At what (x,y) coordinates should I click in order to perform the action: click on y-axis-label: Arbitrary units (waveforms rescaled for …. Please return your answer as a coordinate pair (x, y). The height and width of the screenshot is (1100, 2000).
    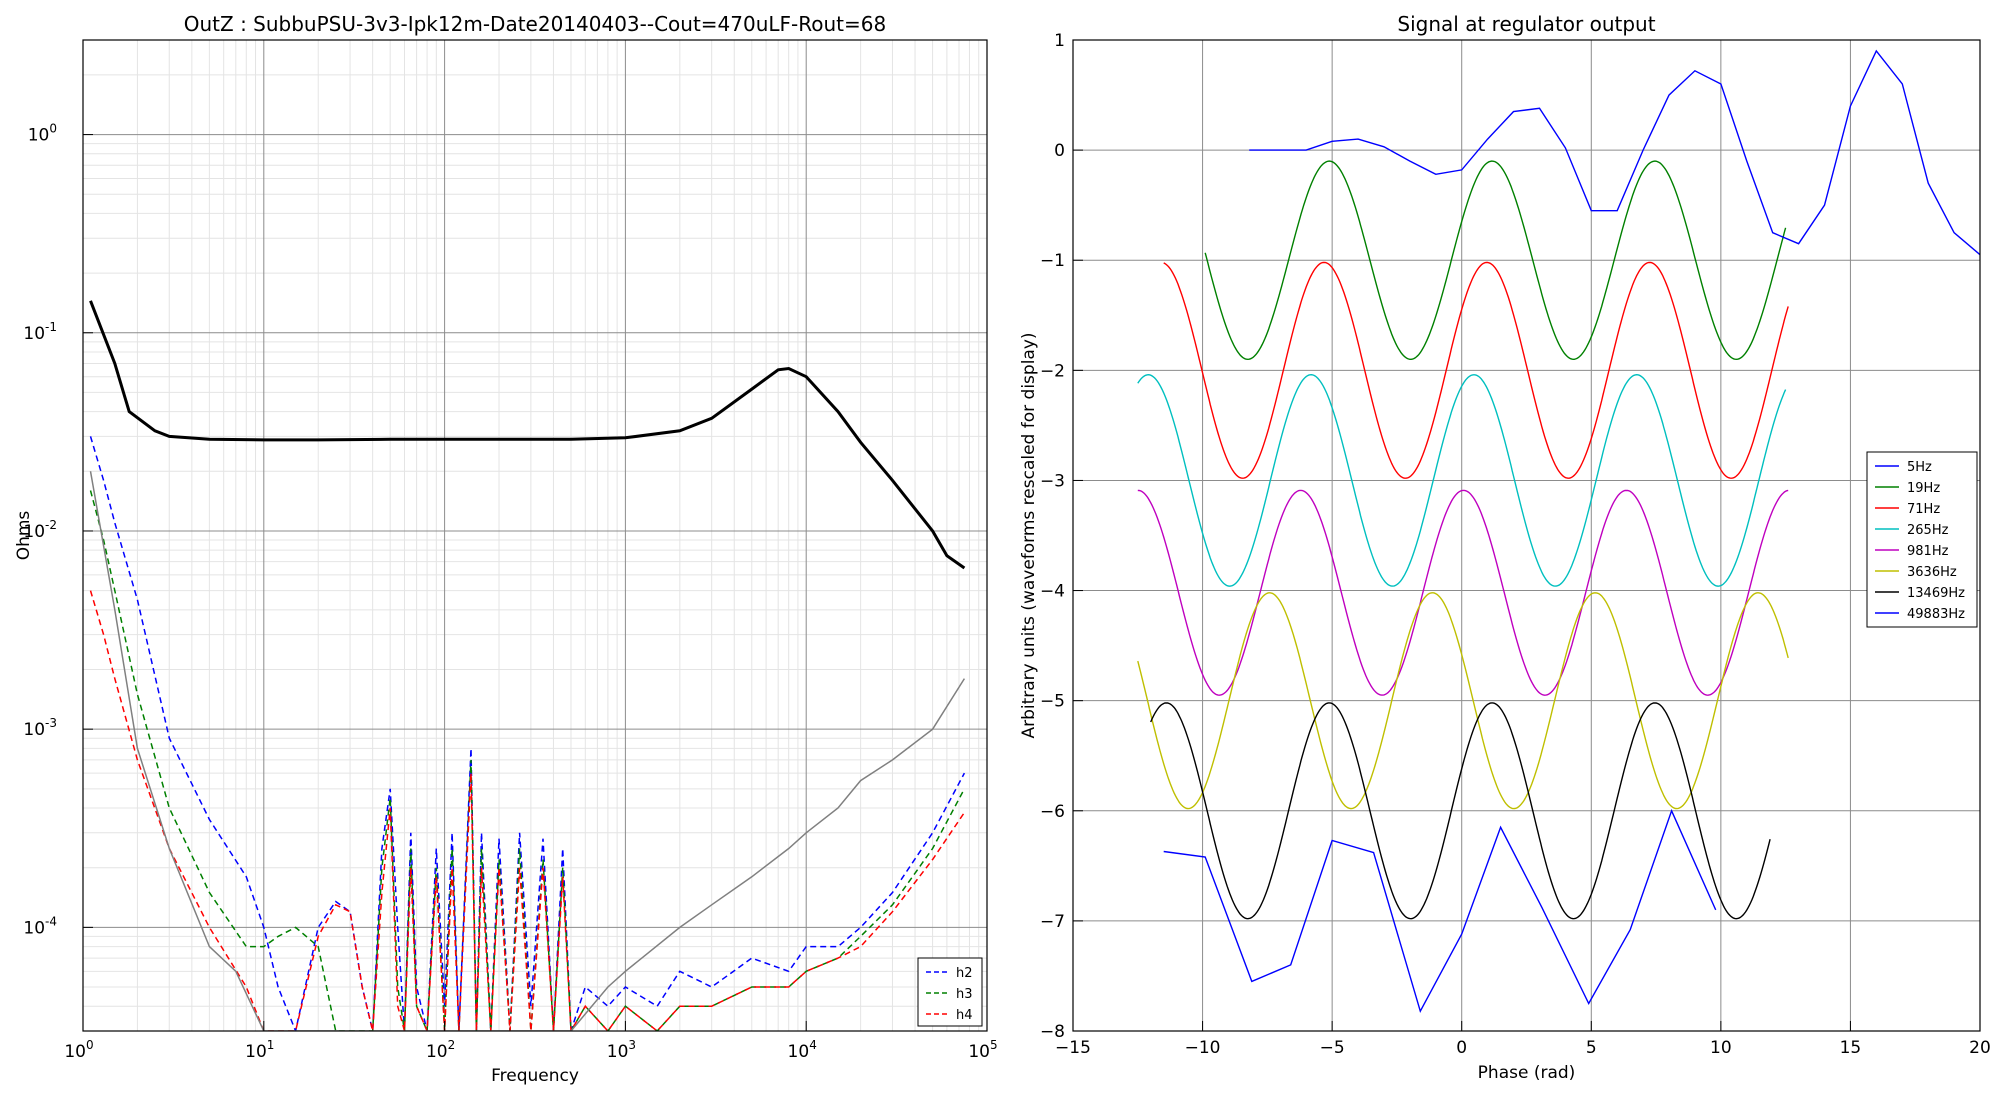
    Looking at the image, I should click on (1029, 535).